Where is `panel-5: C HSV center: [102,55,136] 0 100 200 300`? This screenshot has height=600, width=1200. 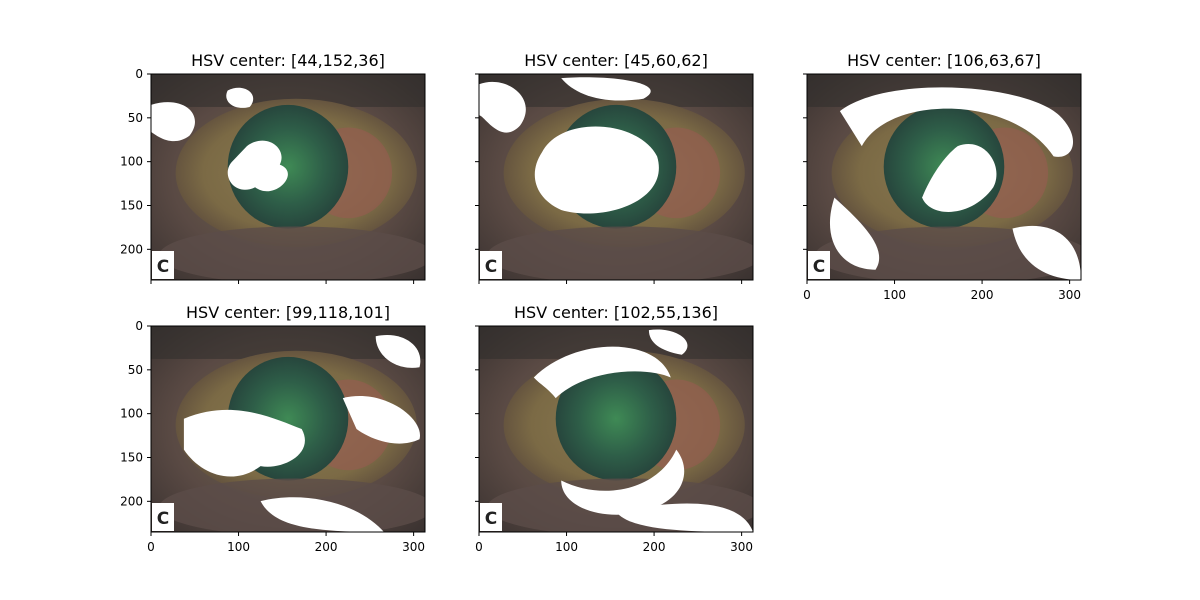
panel-5: C HSV center: [102,55,136] 0 100 200 300 is located at coordinates (614, 428).